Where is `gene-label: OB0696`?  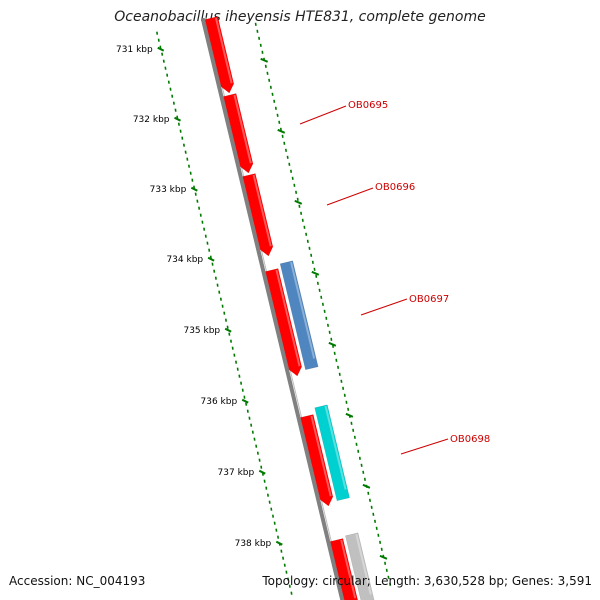
gene-label: OB0696 is located at coordinates (395, 187).